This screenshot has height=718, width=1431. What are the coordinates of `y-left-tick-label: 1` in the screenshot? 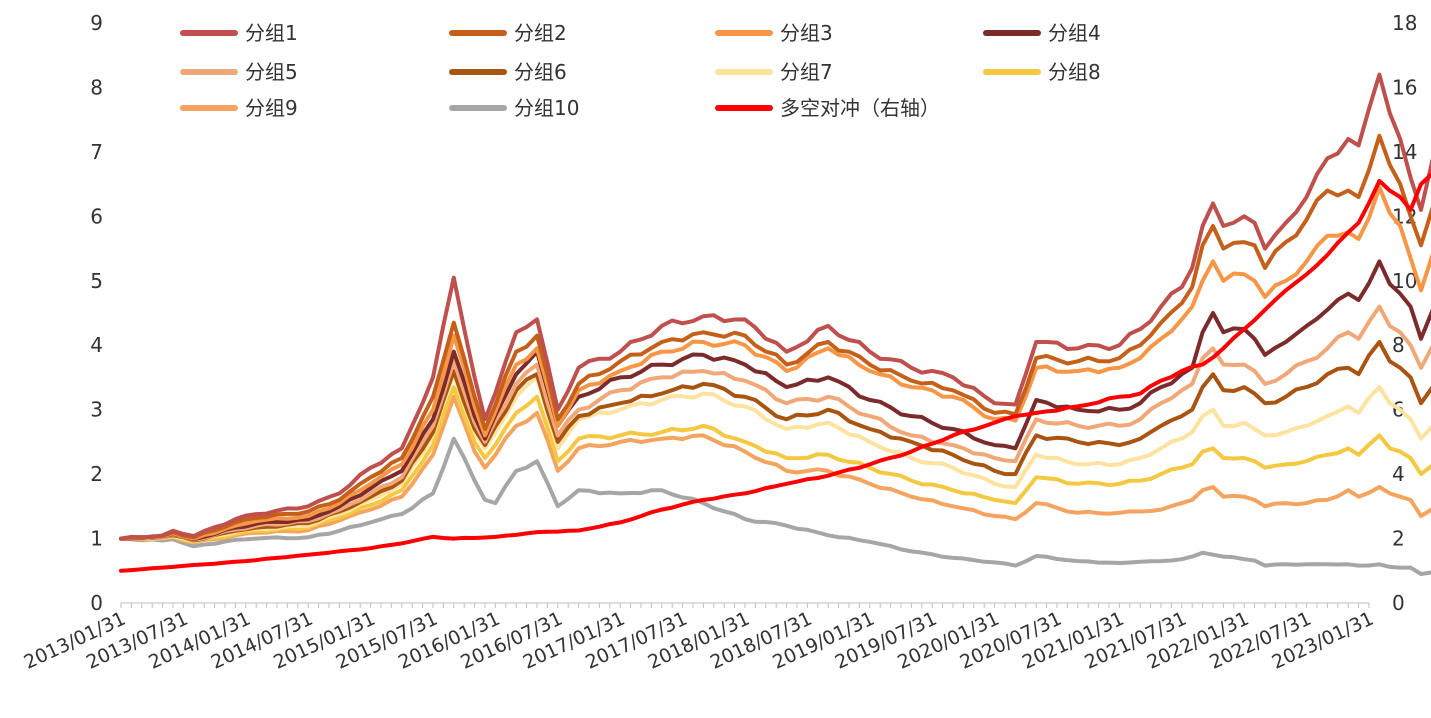 It's located at (96, 539).